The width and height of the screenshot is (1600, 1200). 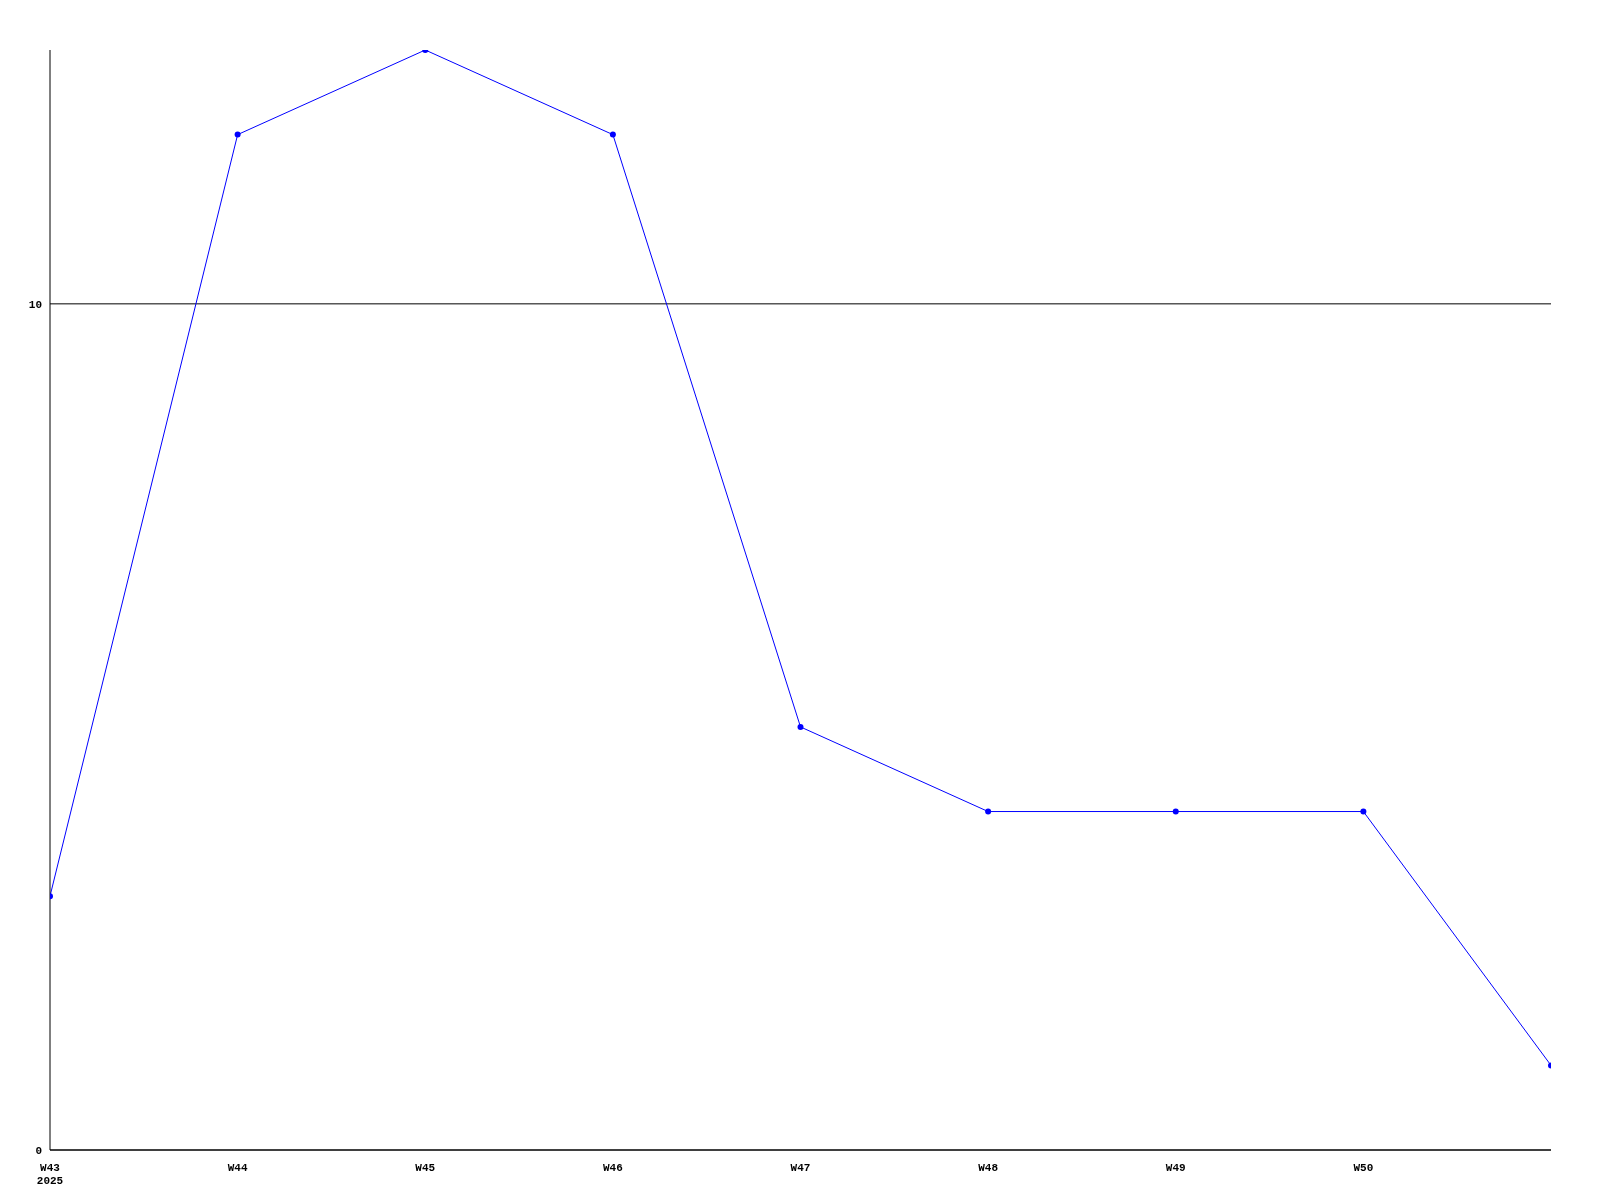 I want to click on x-tick-label: W49, so click(x=1175, y=1168).